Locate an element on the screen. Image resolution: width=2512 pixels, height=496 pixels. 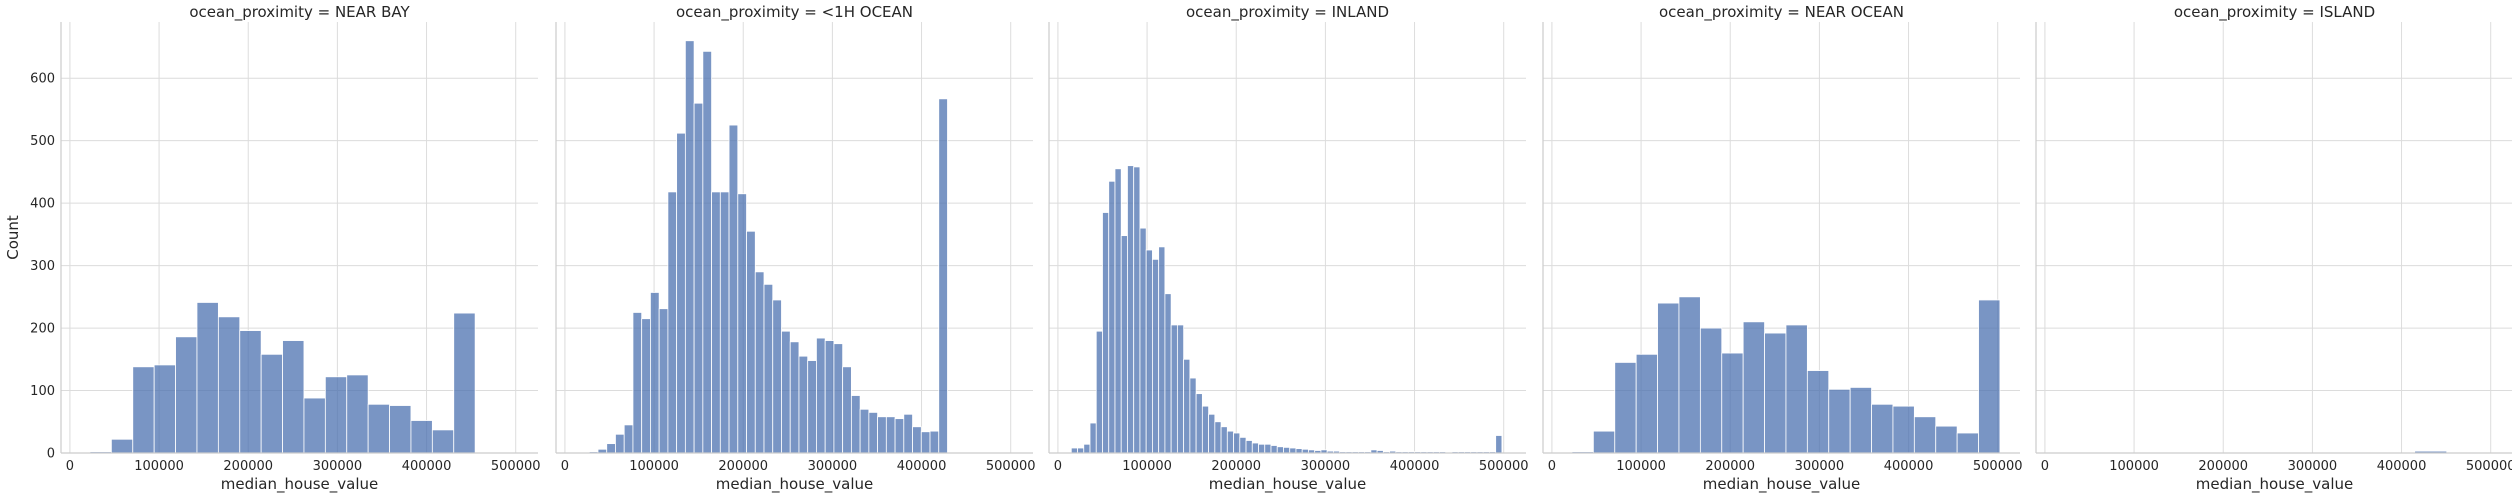
panel-title: ocean_proximity = NEAR BAY is located at coordinates (299, 12).